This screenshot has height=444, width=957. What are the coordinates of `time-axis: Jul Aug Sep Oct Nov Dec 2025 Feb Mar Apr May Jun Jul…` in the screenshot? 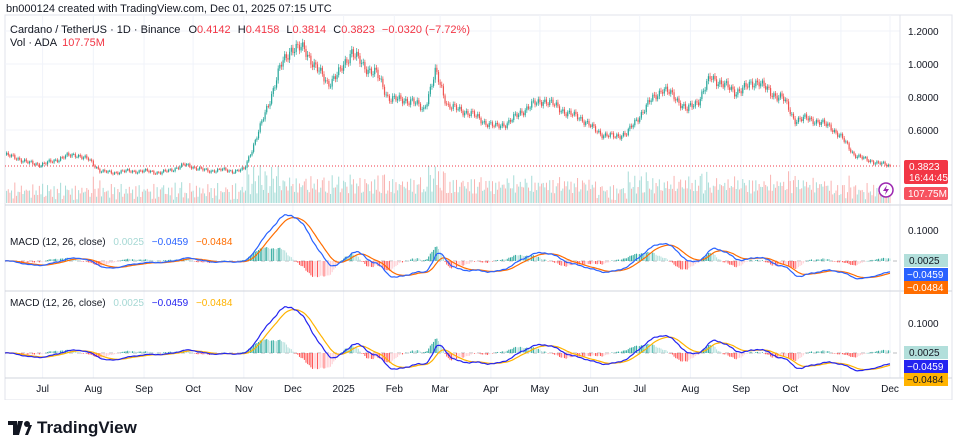 It's located at (467, 389).